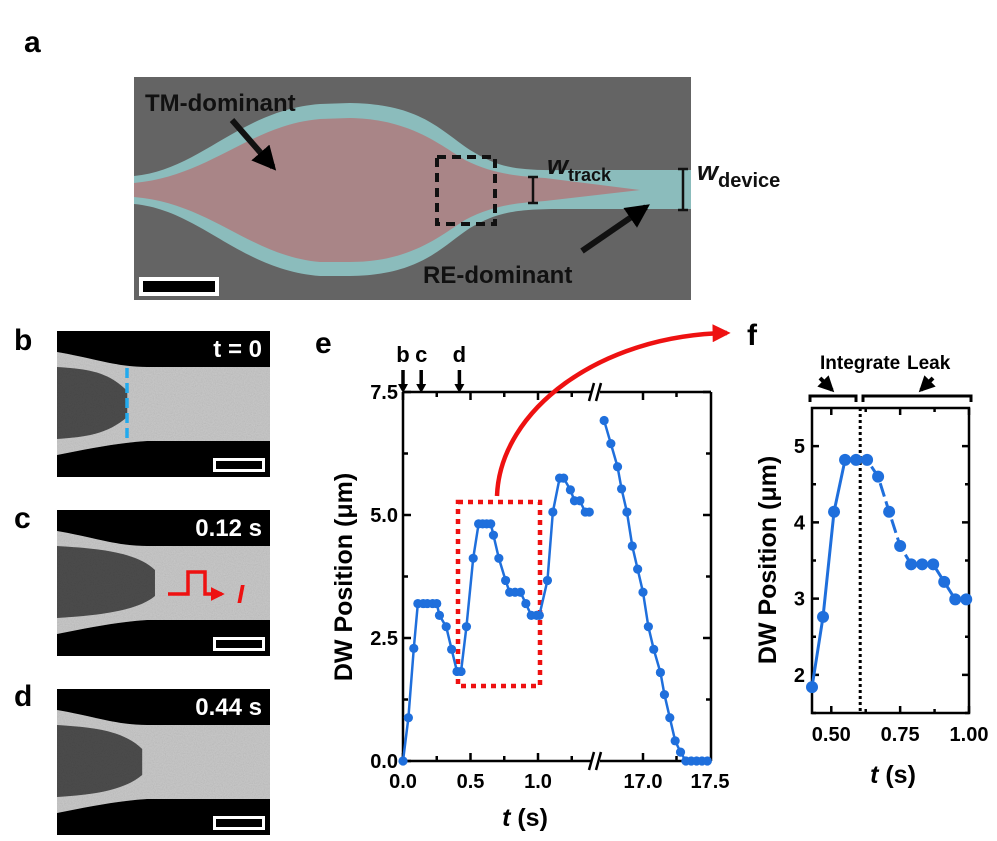  Describe the element at coordinates (929, 363) in the screenshot. I see `leak-label: Leak` at that location.